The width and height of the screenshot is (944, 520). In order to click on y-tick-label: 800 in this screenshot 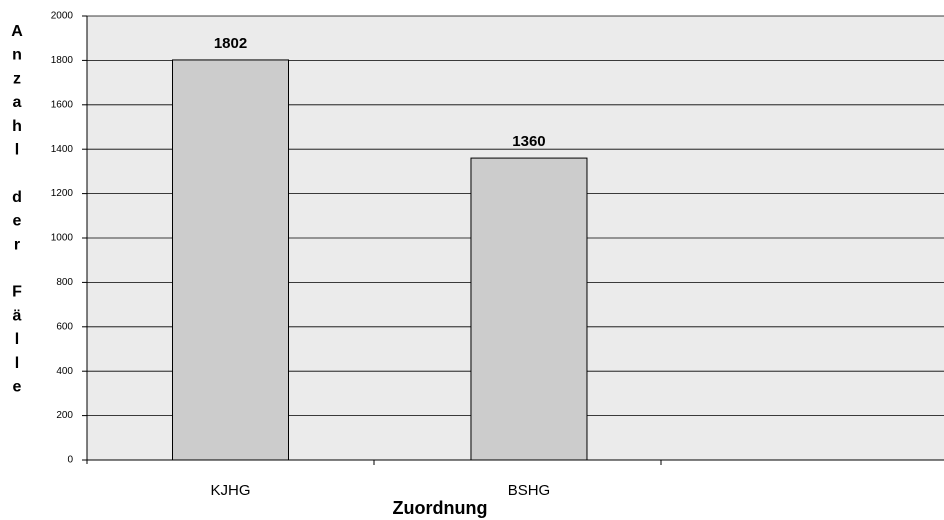, I will do `click(64, 282)`.